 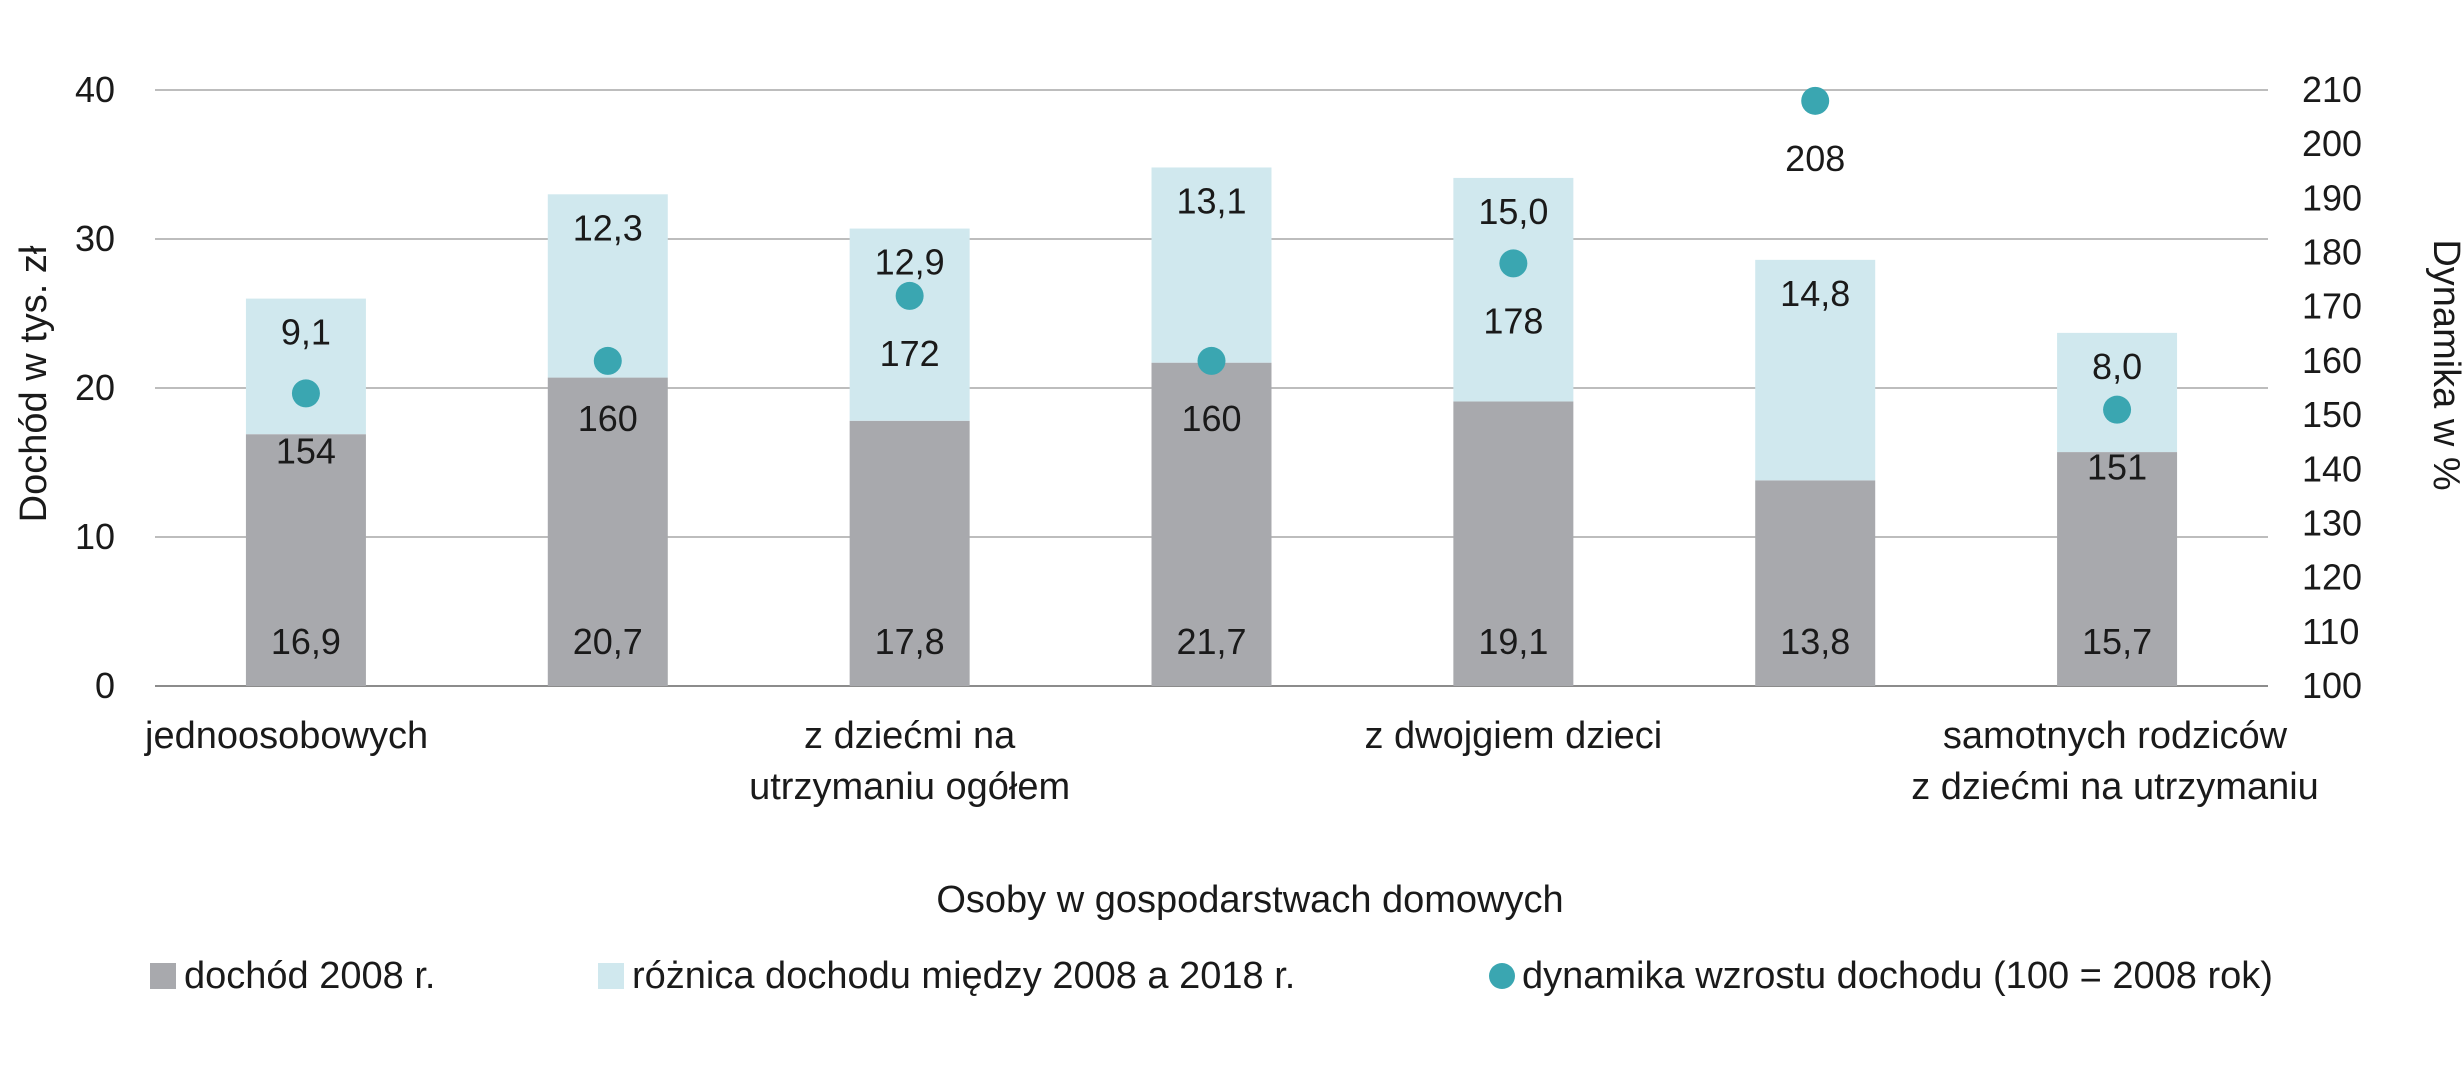 What do you see at coordinates (2332, 143) in the screenshot?
I see `y2-tick-label: 200` at bounding box center [2332, 143].